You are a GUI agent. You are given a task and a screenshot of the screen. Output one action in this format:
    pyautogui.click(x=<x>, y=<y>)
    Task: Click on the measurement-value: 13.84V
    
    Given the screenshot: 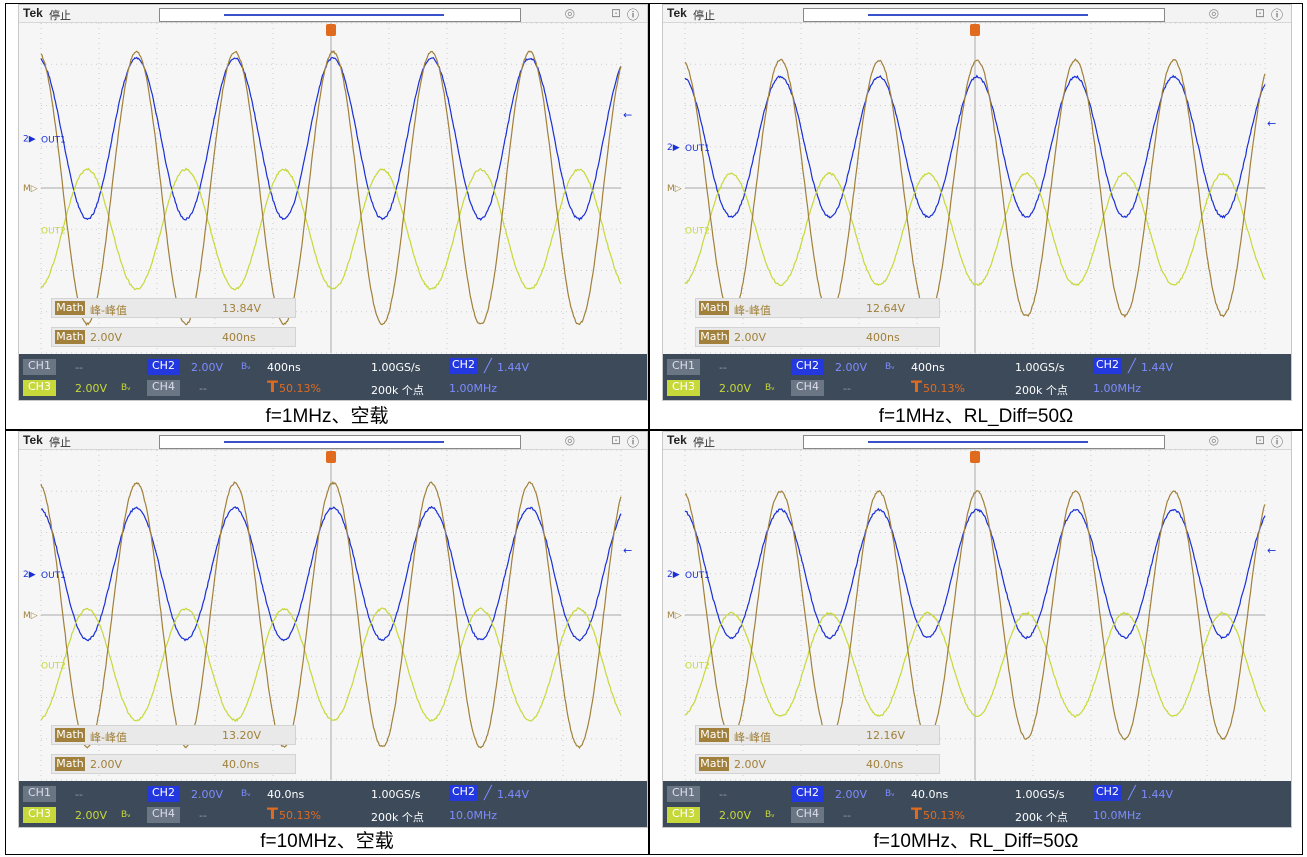 What is the action you would take?
    pyautogui.click(x=241, y=308)
    